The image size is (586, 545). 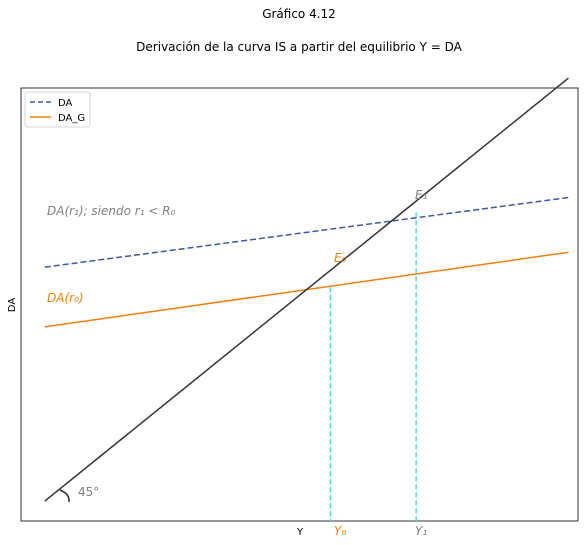 What do you see at coordinates (88, 492) in the screenshot?
I see `annotation-45-degrees: 45°` at bounding box center [88, 492].